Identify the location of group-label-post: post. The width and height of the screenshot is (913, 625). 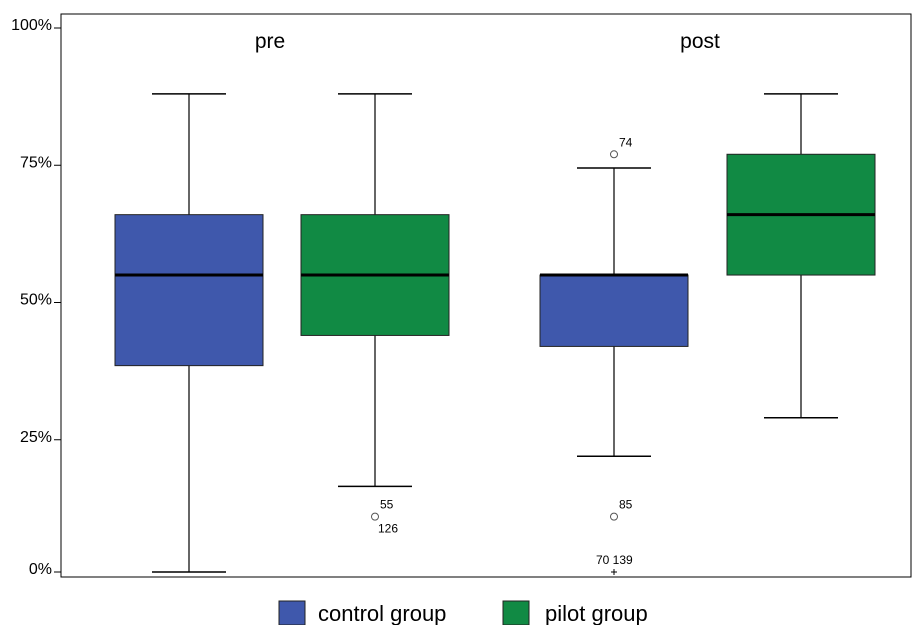
(700, 41).